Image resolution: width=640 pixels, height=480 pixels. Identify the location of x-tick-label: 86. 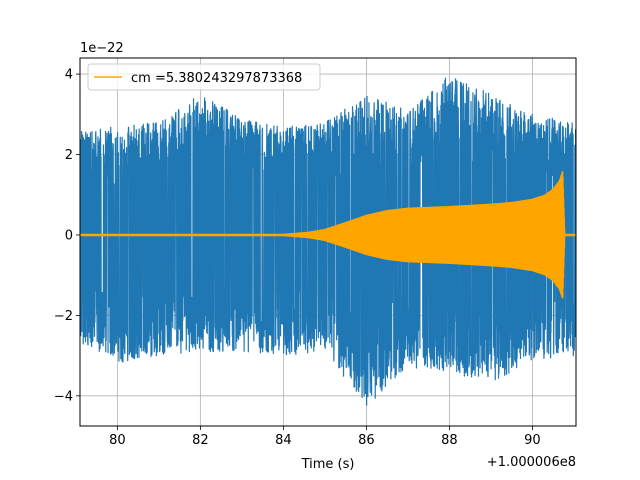
(366, 440).